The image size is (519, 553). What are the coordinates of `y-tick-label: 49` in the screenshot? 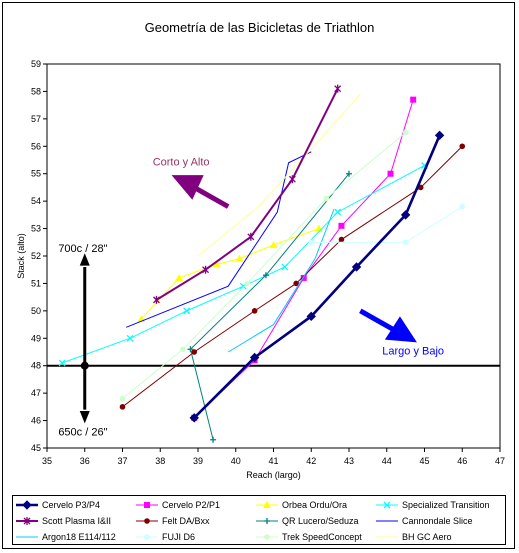 It's located at (36, 338).